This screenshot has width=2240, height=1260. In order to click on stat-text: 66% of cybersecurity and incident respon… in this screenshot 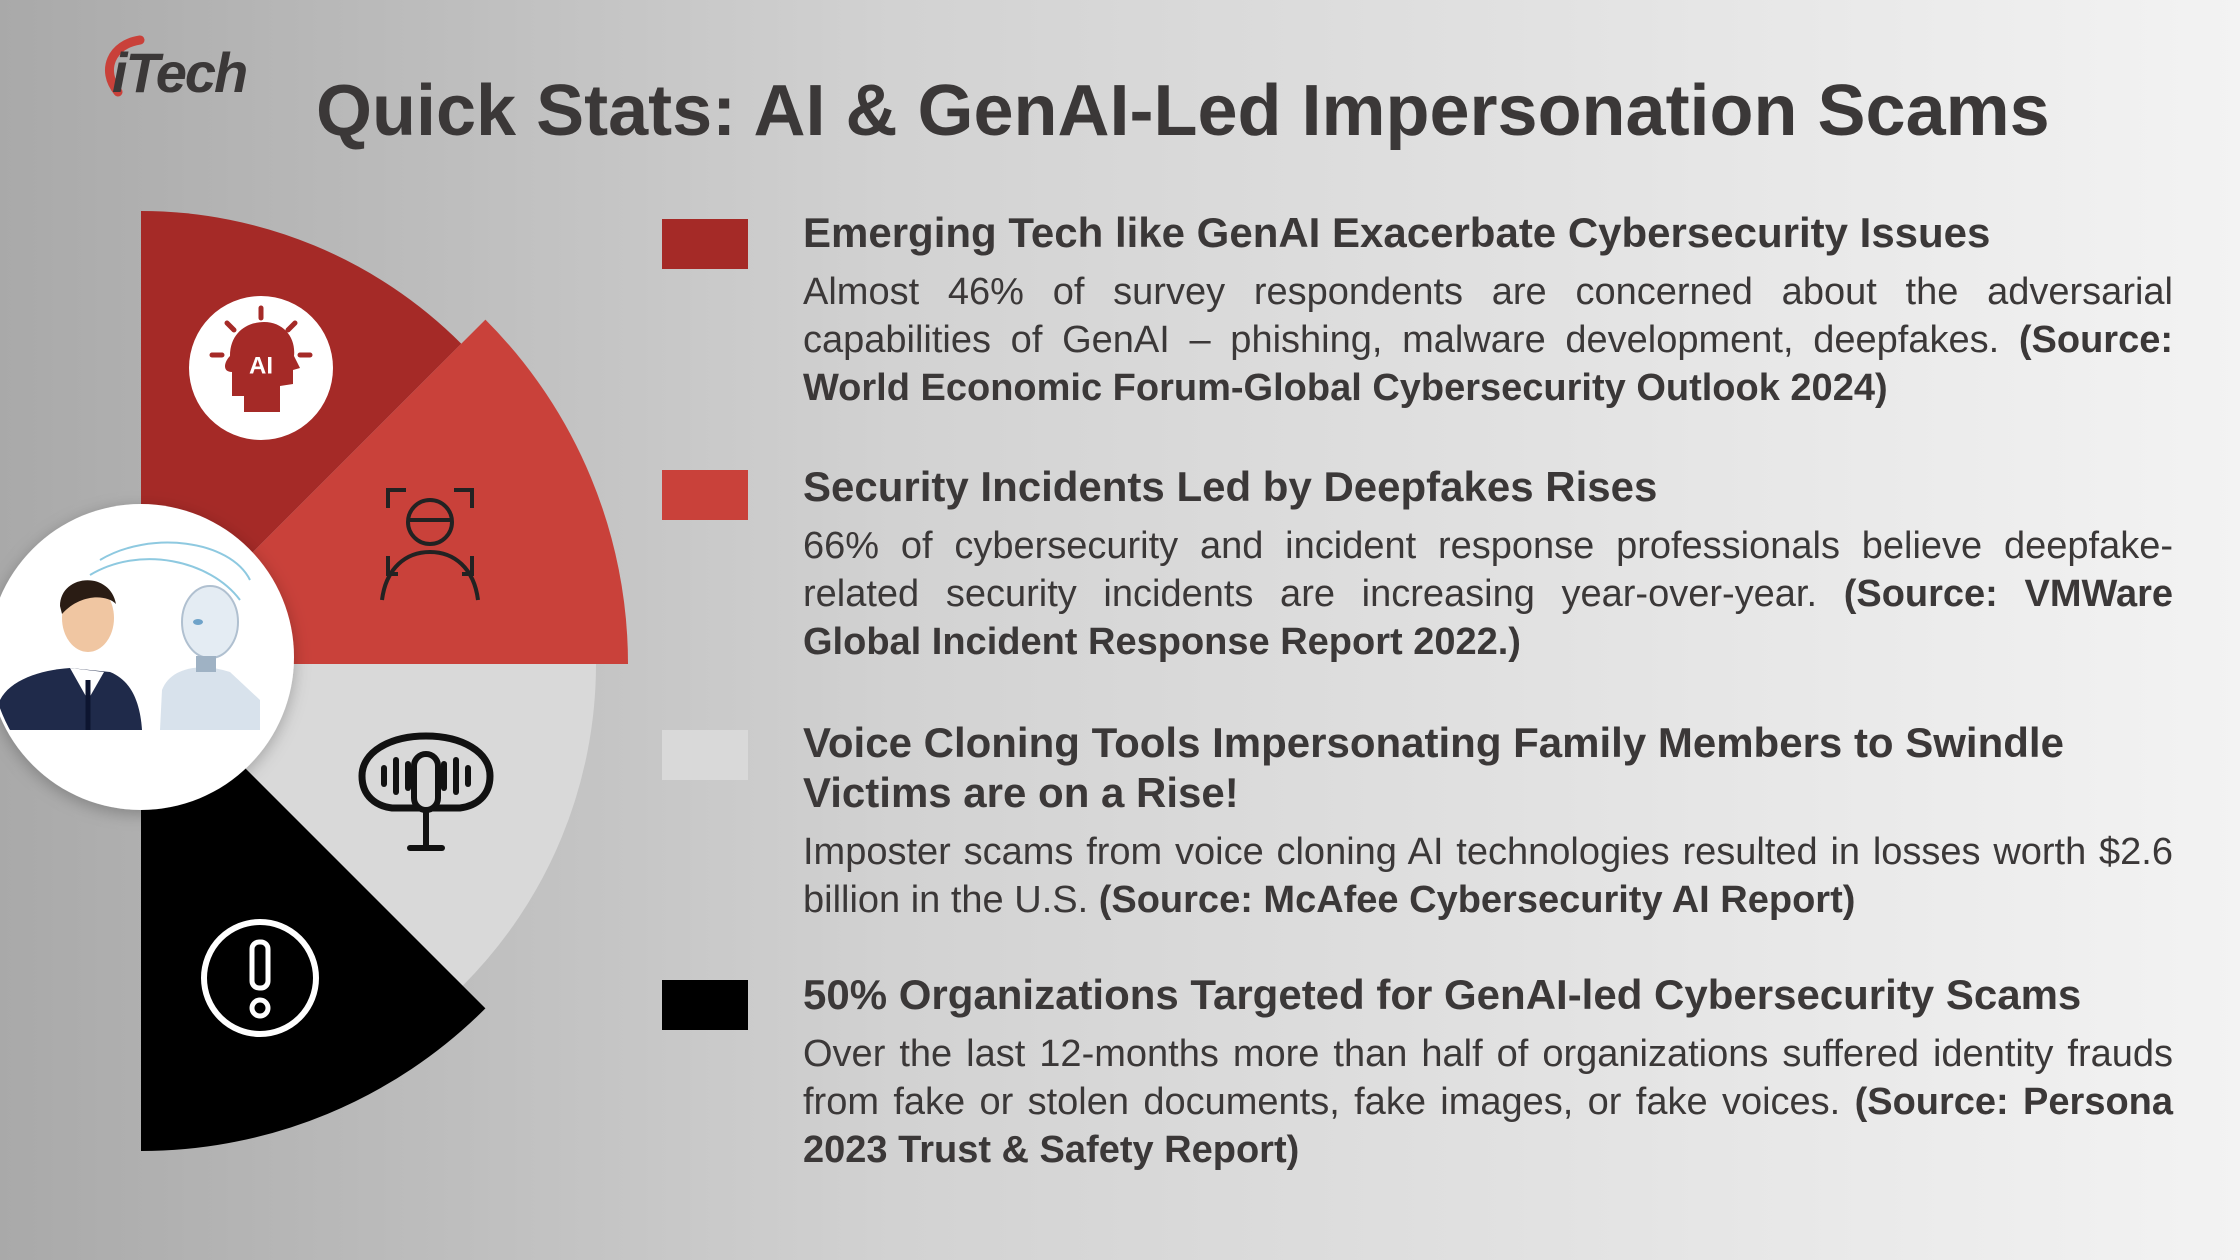, I will do `click(1488, 570)`.